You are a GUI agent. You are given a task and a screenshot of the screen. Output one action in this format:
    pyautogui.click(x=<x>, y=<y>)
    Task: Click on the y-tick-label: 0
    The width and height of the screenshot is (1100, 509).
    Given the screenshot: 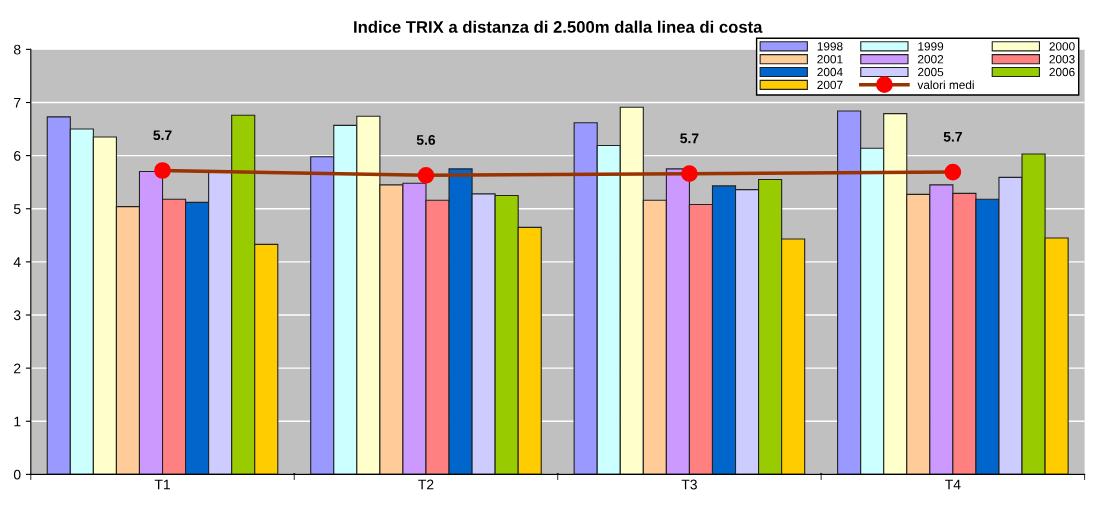 What is the action you would take?
    pyautogui.click(x=17, y=474)
    